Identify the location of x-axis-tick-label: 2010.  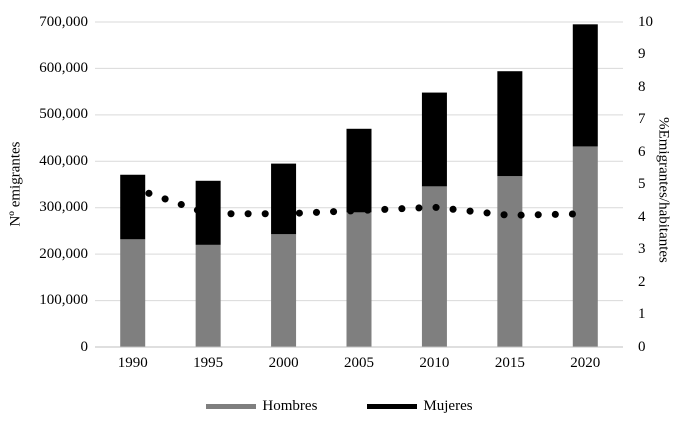
(434, 363).